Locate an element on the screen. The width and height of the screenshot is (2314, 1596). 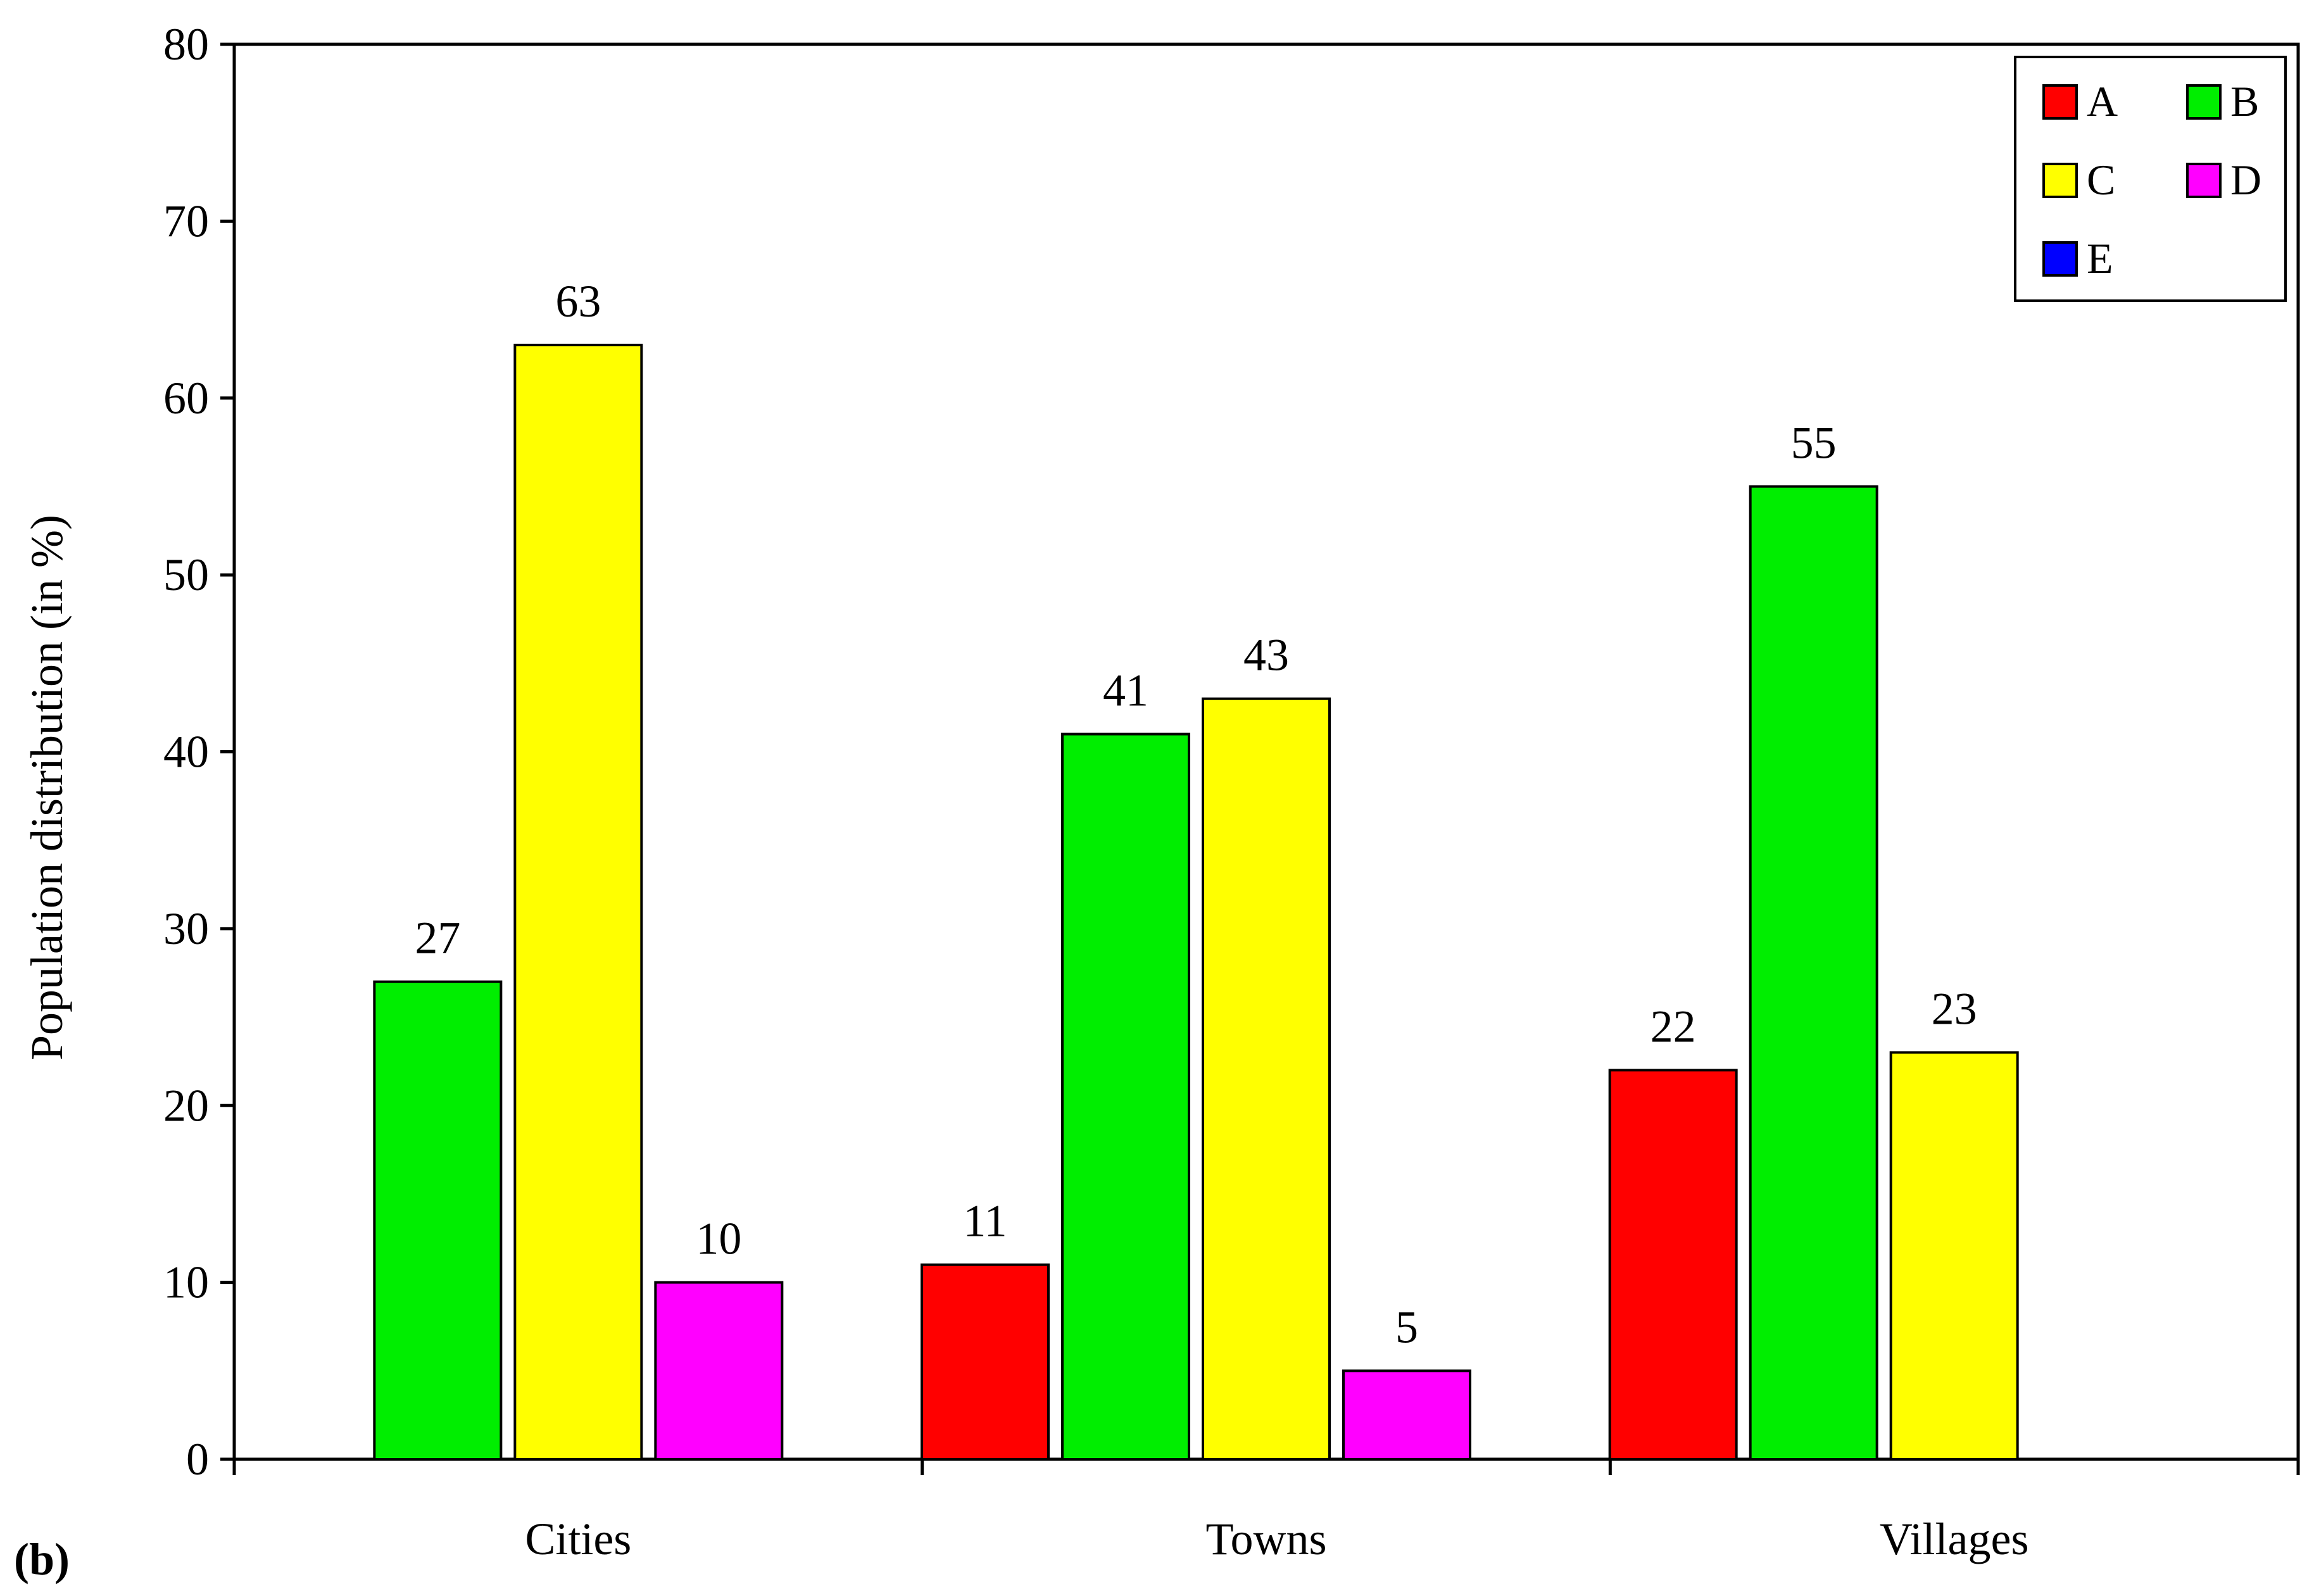
y-tick-label: 30 is located at coordinates (186, 928).